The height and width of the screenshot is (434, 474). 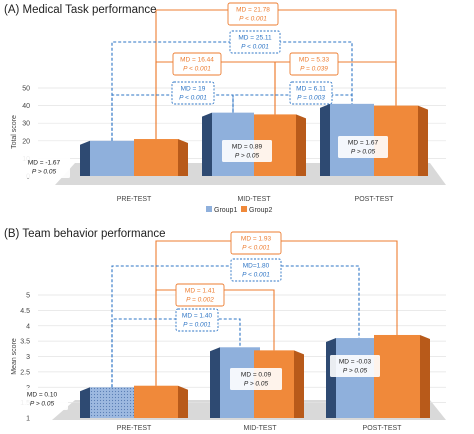 I want to click on group-annotation-md: MD = 0.89, so click(x=247, y=147).